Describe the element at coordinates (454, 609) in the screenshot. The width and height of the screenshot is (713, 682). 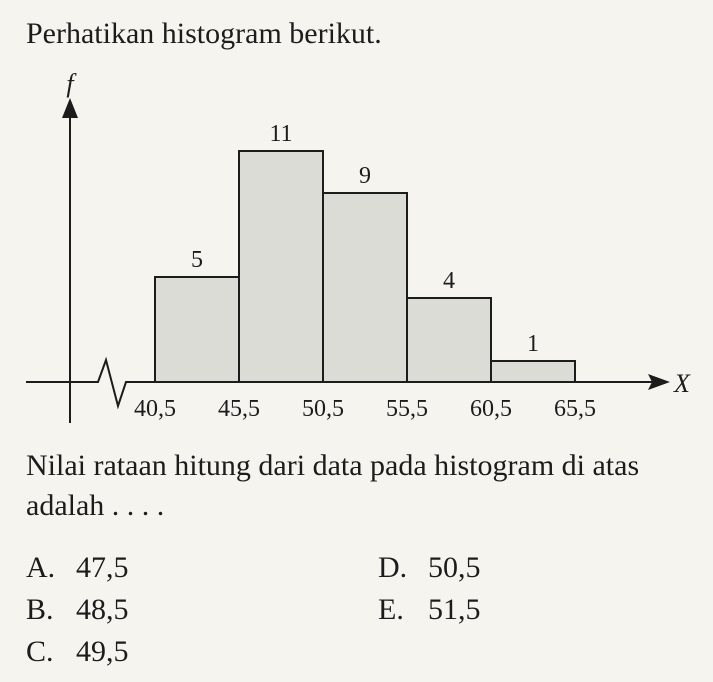
I see `option-e-value: 51,5` at that location.